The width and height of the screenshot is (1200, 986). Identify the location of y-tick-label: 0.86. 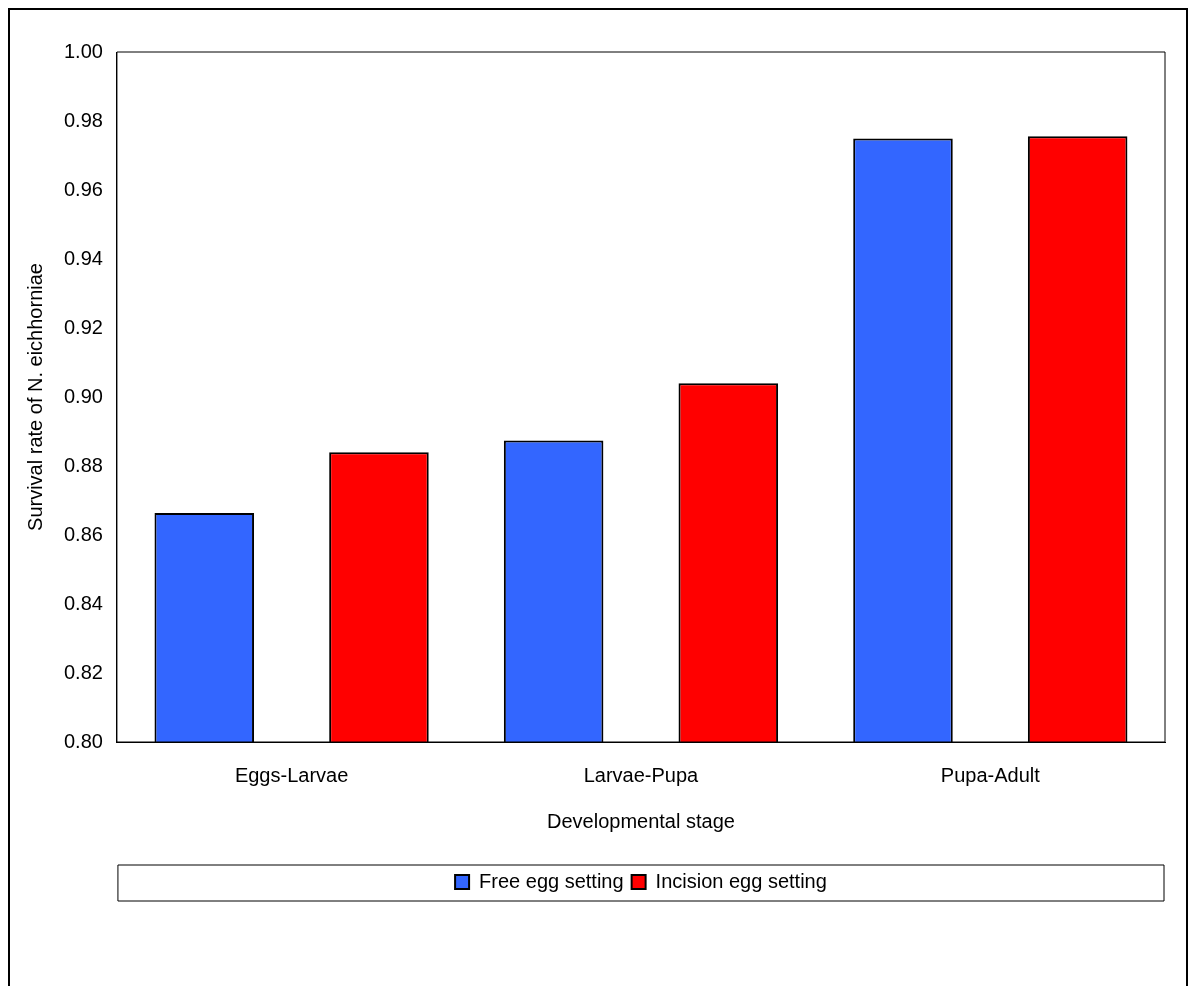
(83, 533).